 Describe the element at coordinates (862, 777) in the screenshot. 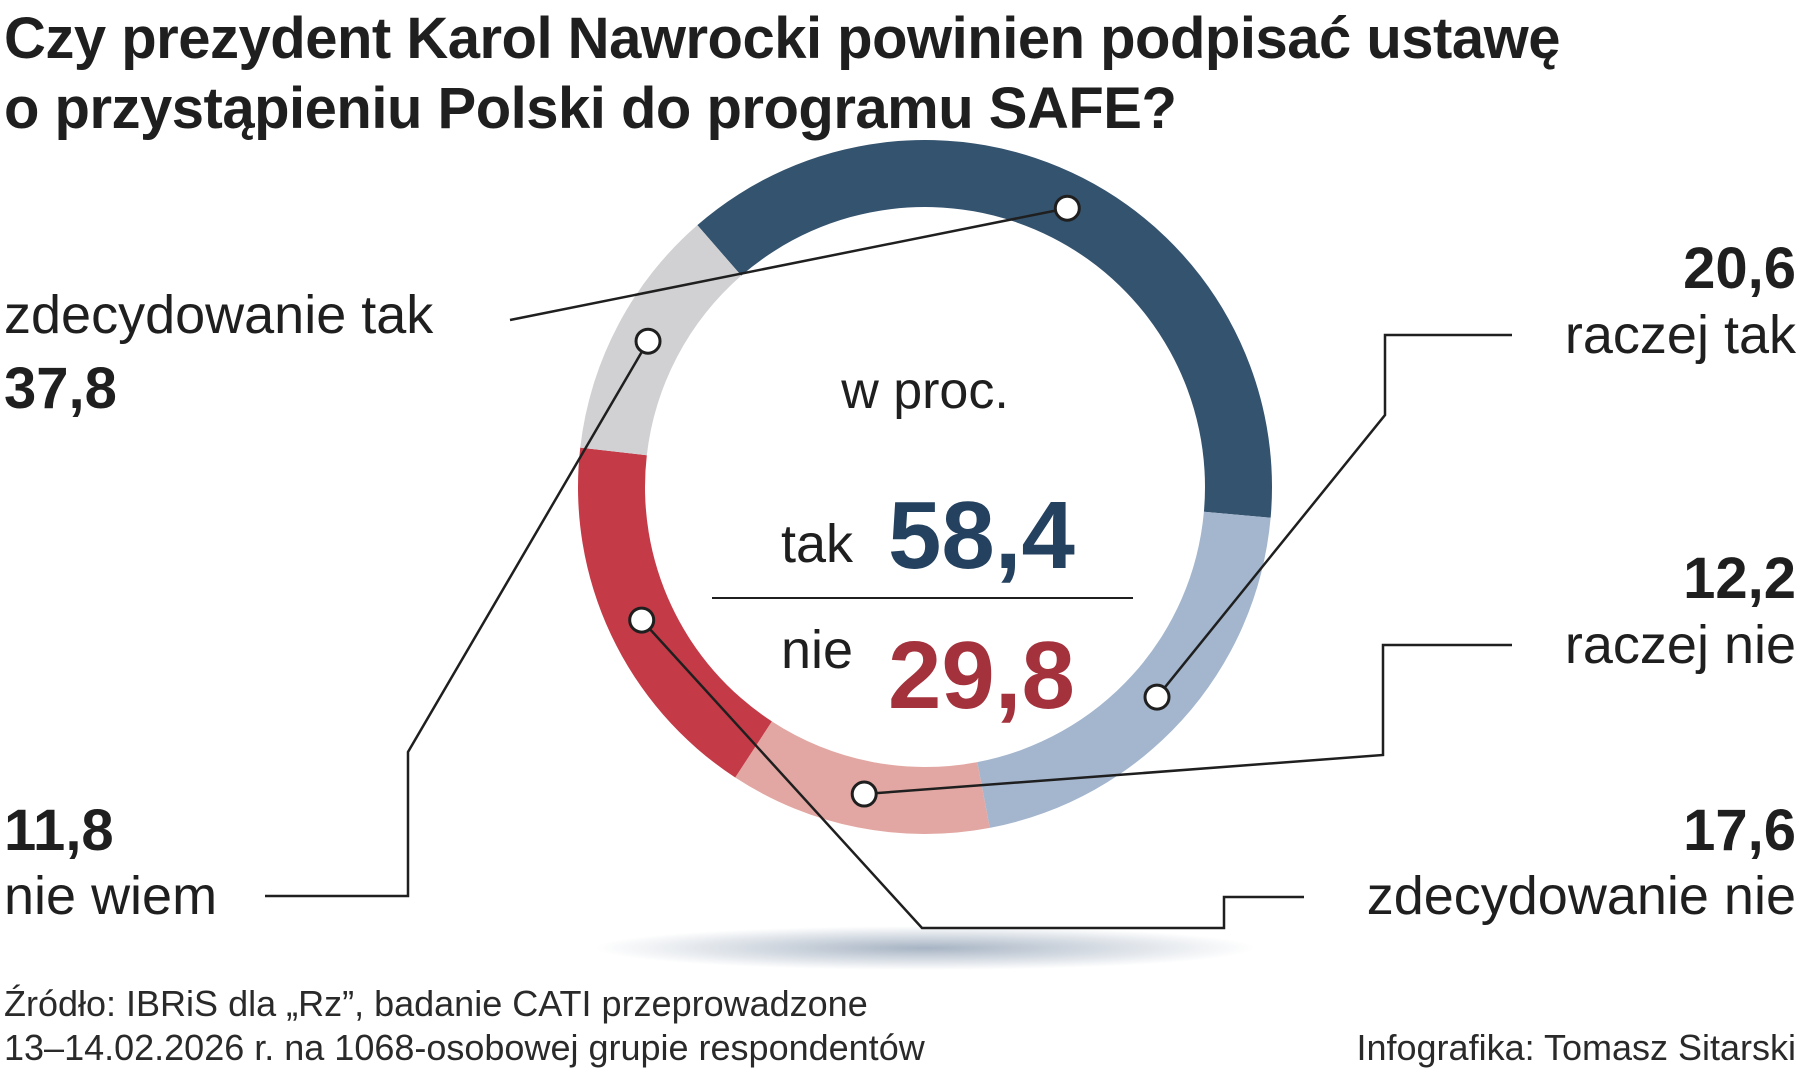

I see `segment-raczej-nie` at that location.